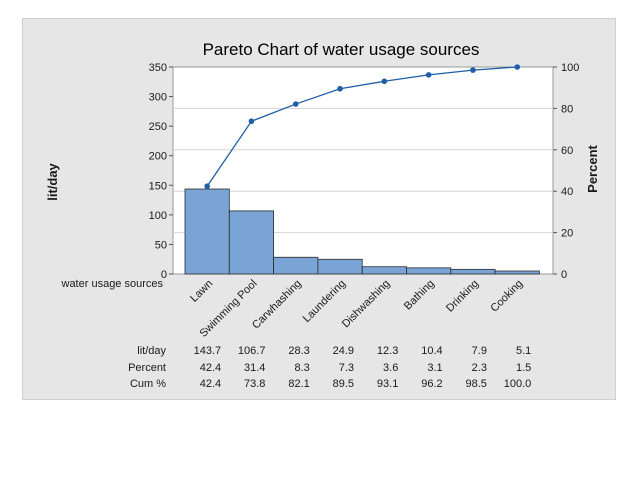 This screenshot has height=478, width=638. What do you see at coordinates (201, 291) in the screenshot?
I see `category-label: Lawn` at bounding box center [201, 291].